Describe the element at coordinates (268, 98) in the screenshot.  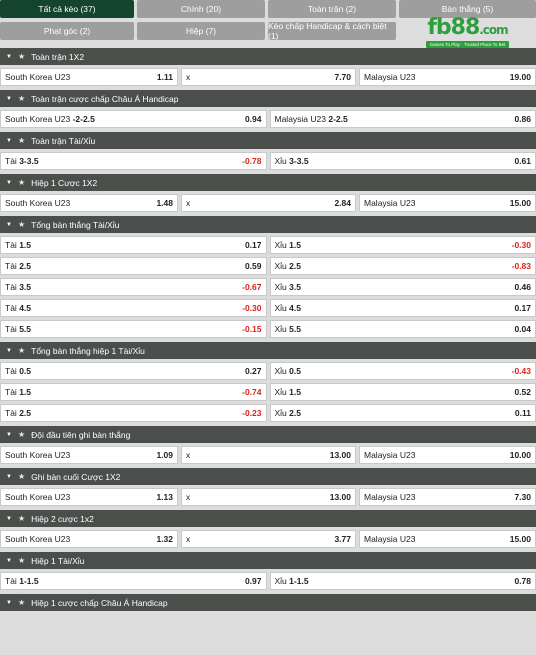
I see `market-section-header: ▼ ★ Toàn trận cược chấp Châu Á Handicap` at that location.